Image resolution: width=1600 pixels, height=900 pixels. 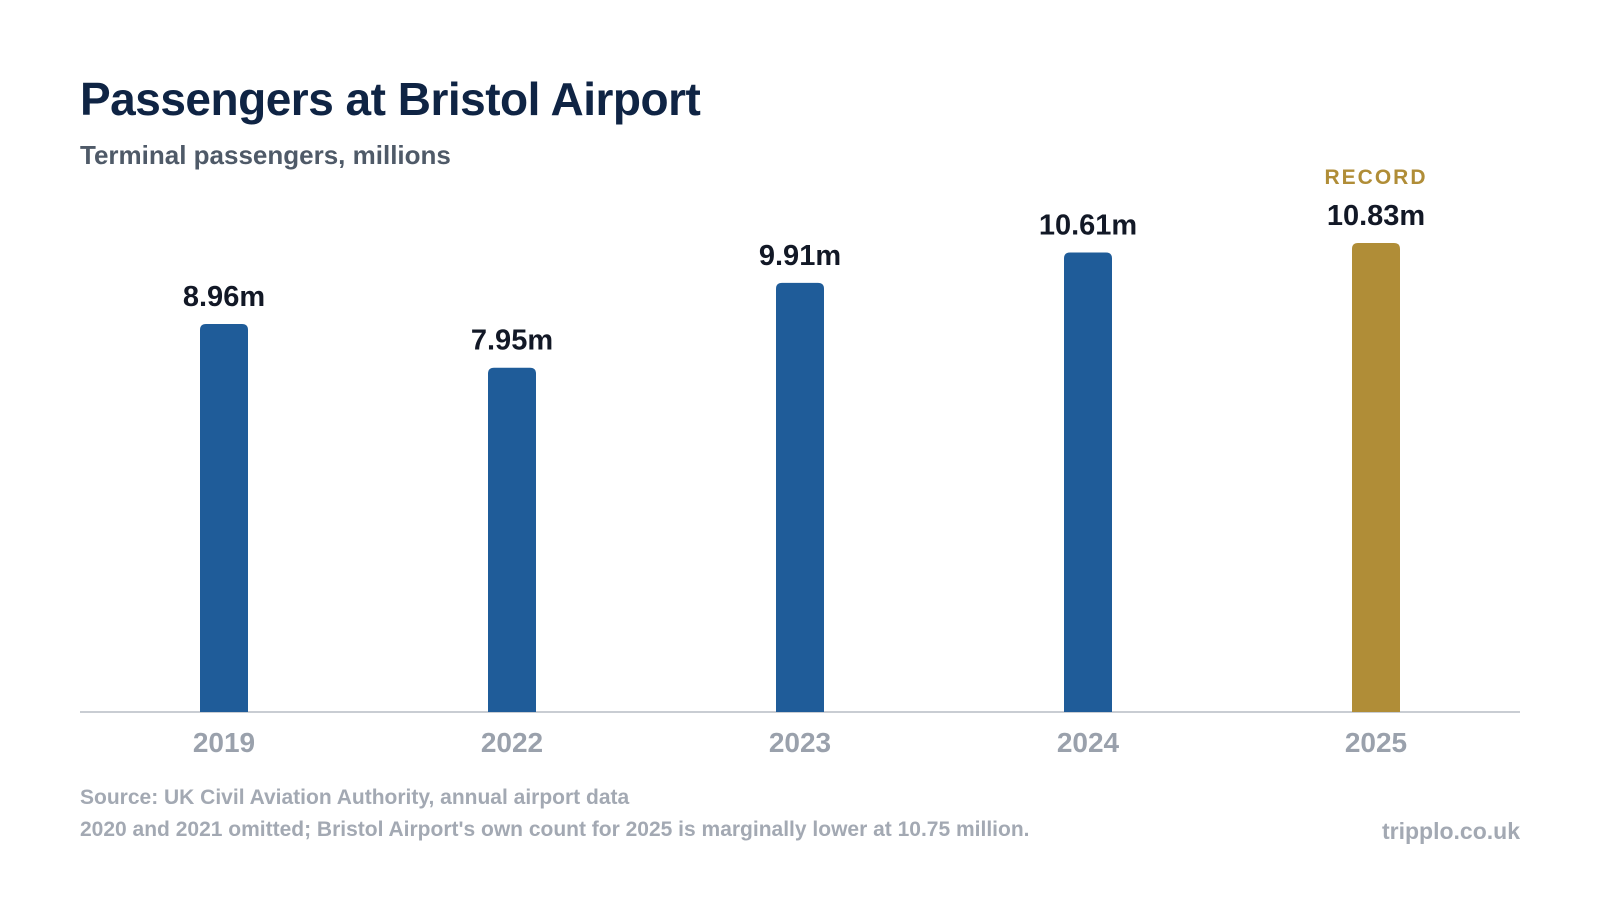 What do you see at coordinates (800, 742) in the screenshot?
I see `x-tick-label-2023: 2023` at bounding box center [800, 742].